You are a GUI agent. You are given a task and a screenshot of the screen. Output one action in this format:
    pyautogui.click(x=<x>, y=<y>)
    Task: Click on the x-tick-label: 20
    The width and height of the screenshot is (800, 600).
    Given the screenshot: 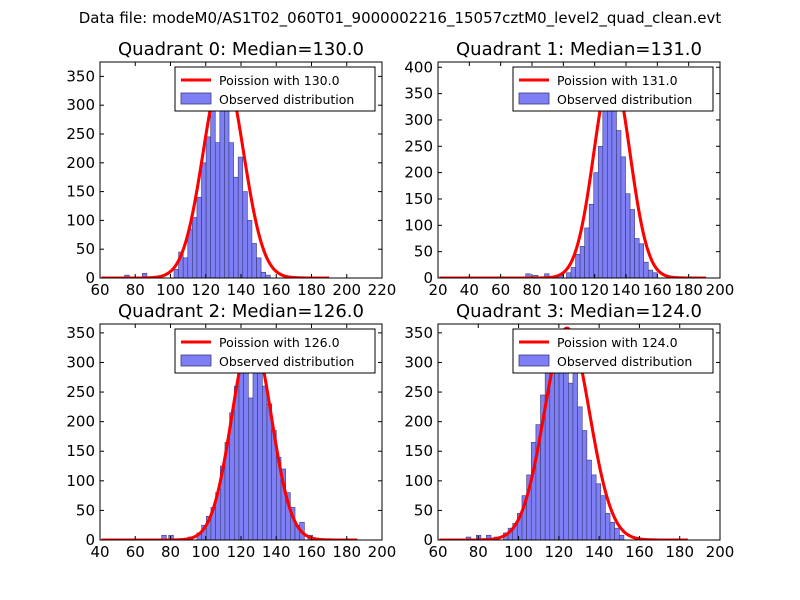 What is the action you would take?
    pyautogui.click(x=437, y=290)
    